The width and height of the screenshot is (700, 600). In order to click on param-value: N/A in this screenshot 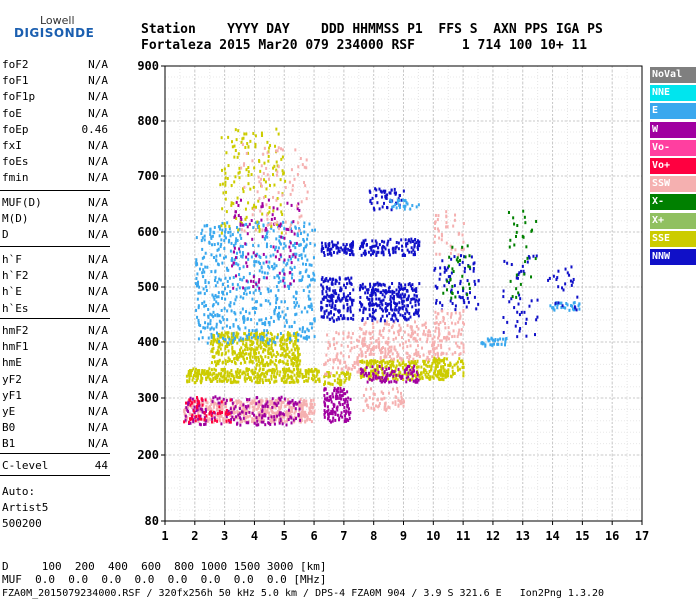, I will do `click(98, 292)`.